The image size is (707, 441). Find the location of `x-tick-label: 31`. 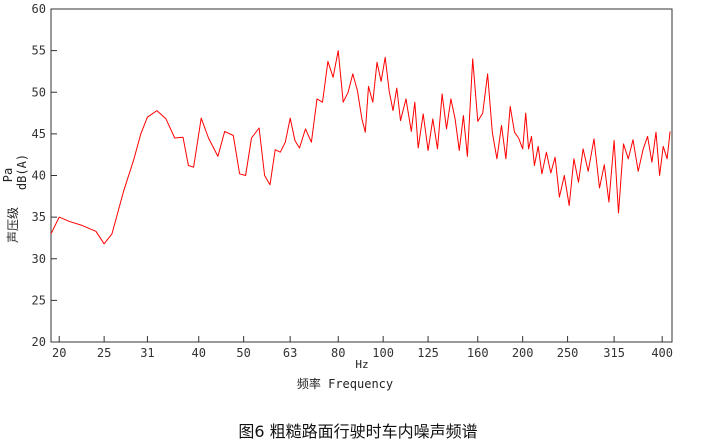

x-tick-label: 31 is located at coordinates (147, 353).